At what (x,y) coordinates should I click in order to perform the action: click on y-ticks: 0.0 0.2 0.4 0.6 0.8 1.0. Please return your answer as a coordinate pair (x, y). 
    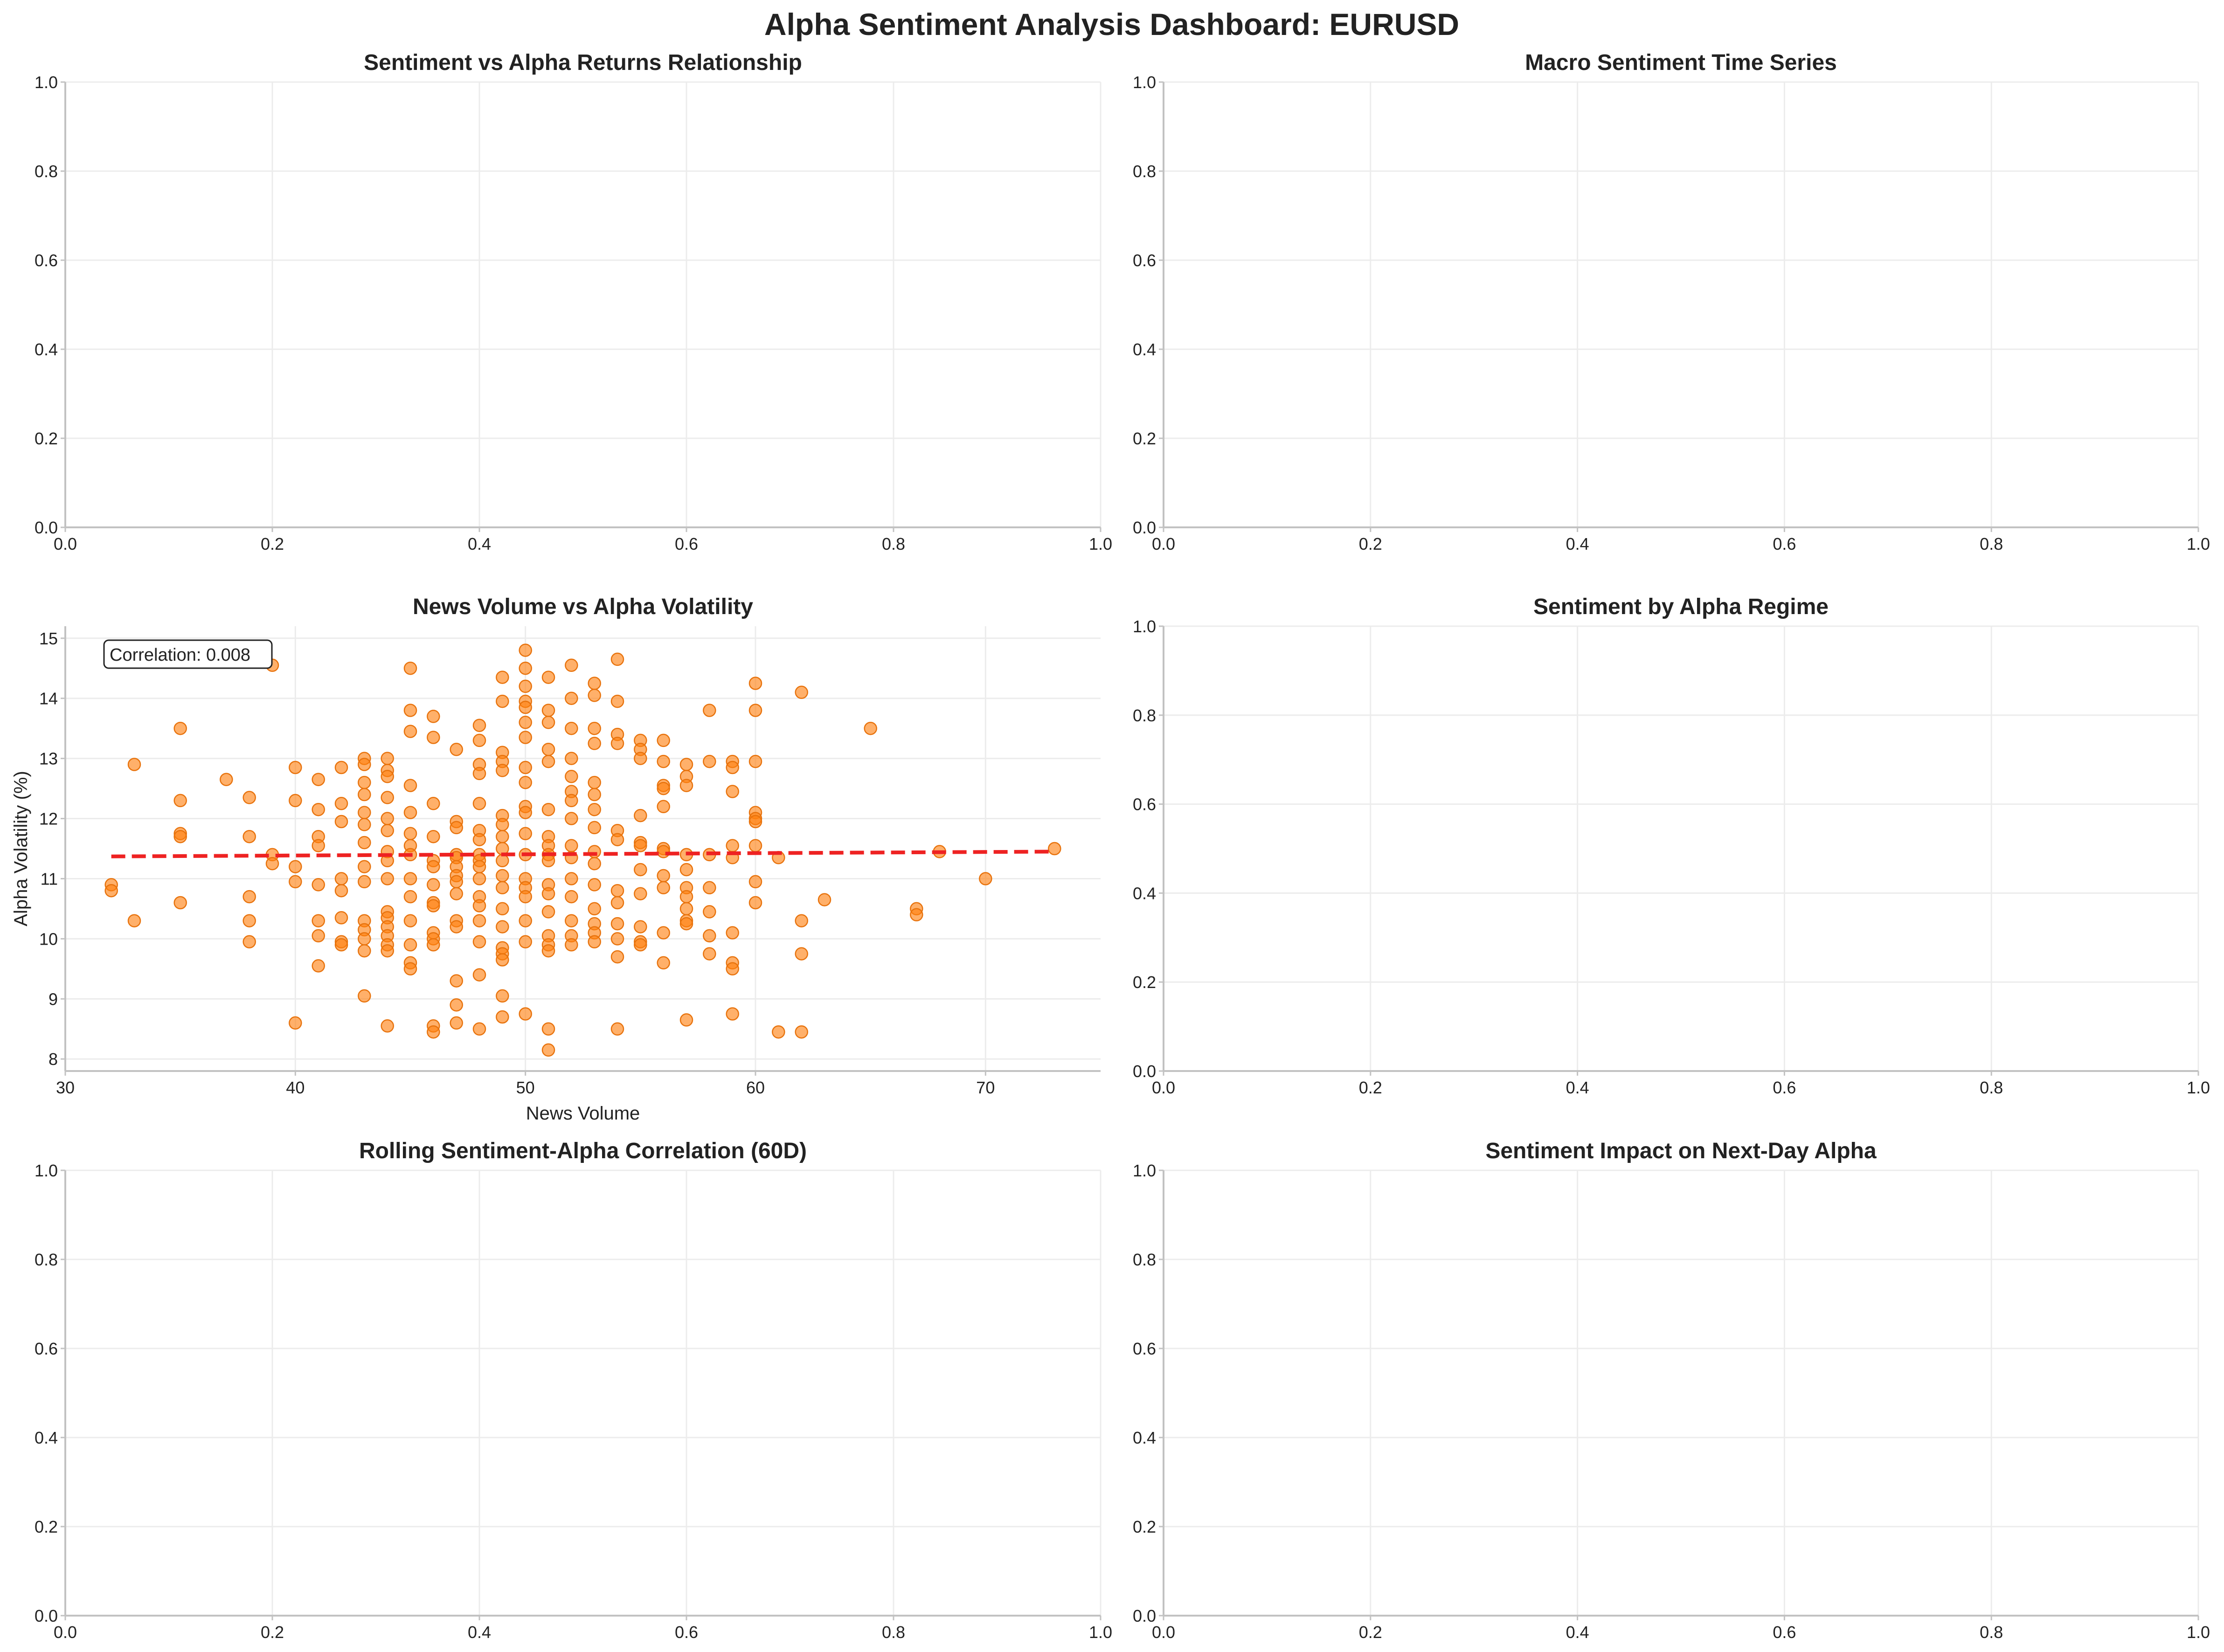
    Looking at the image, I should click on (50, 1393).